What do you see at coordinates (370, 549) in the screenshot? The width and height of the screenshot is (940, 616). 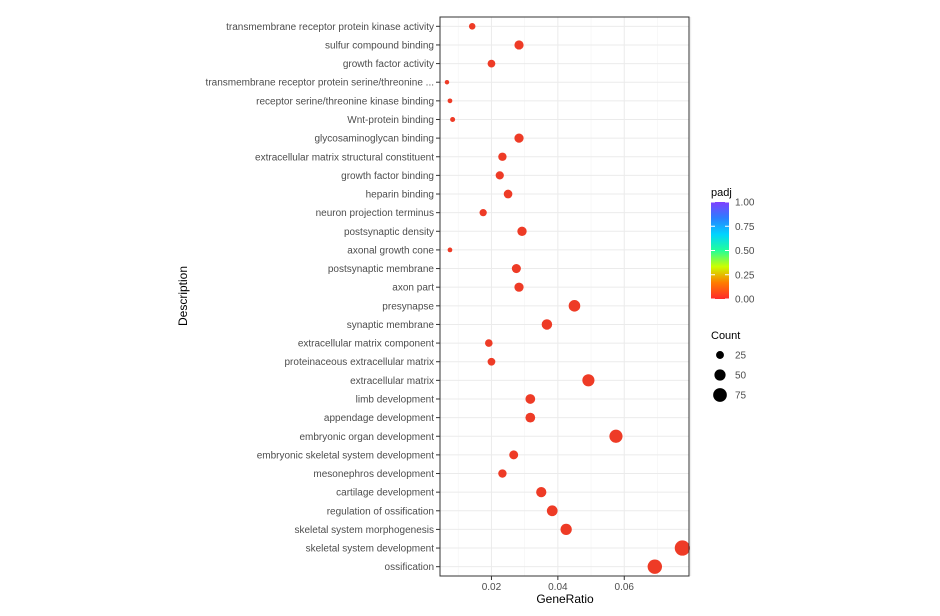 I see `y-tick-label: skeletal system development` at bounding box center [370, 549].